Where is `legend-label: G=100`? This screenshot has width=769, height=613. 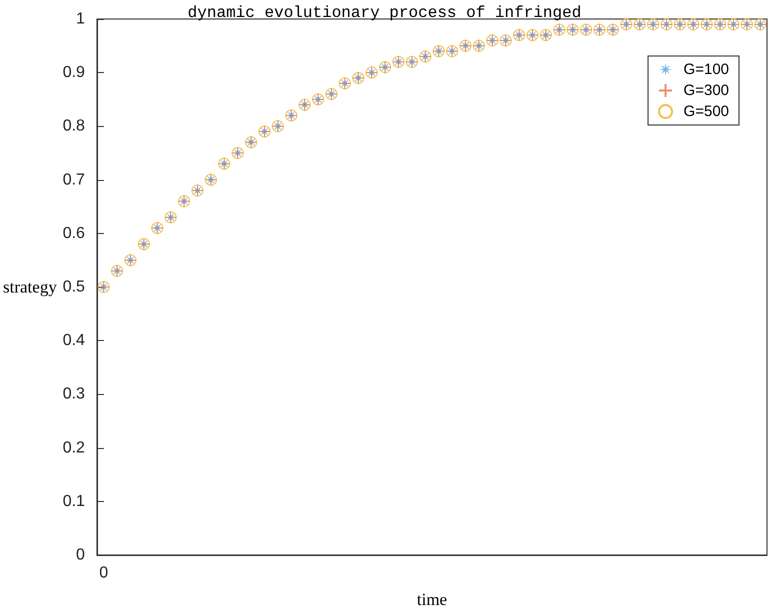
legend-label: G=100 is located at coordinates (707, 69).